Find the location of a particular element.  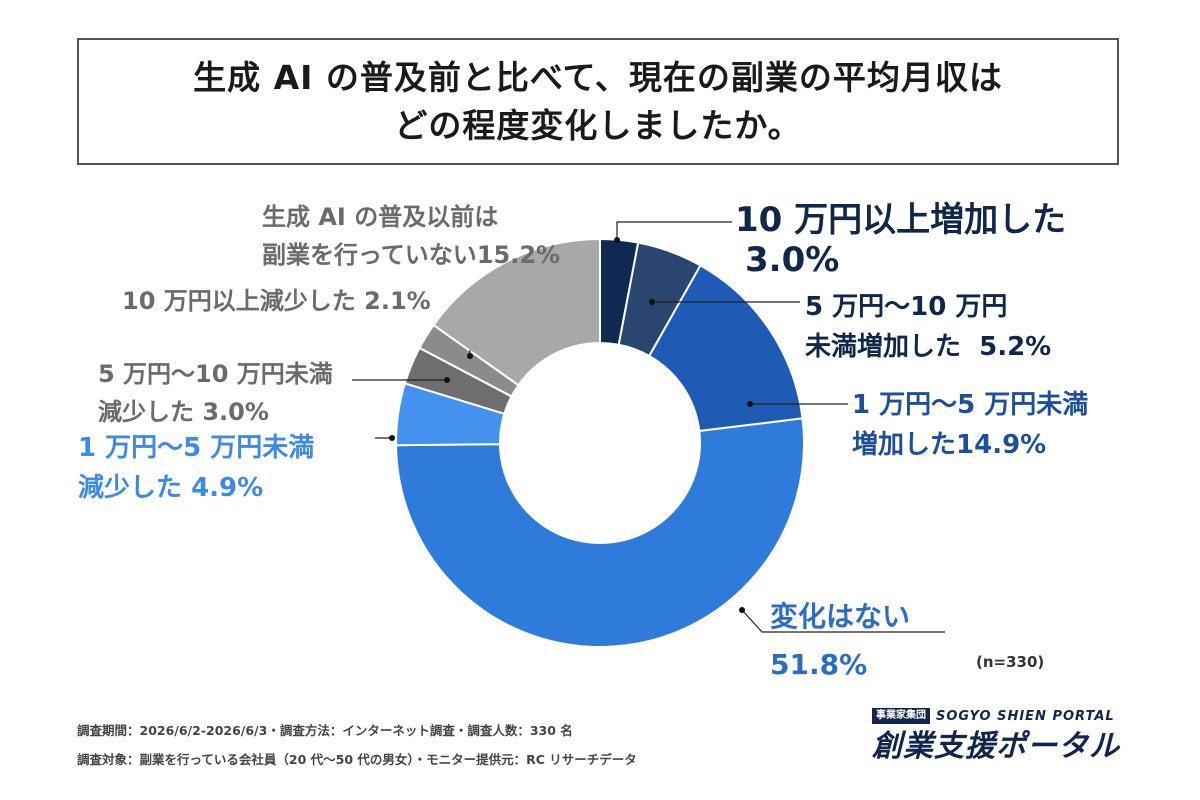

slice-label-7-name-2: 副業を行っていない is located at coordinates (369, 255).